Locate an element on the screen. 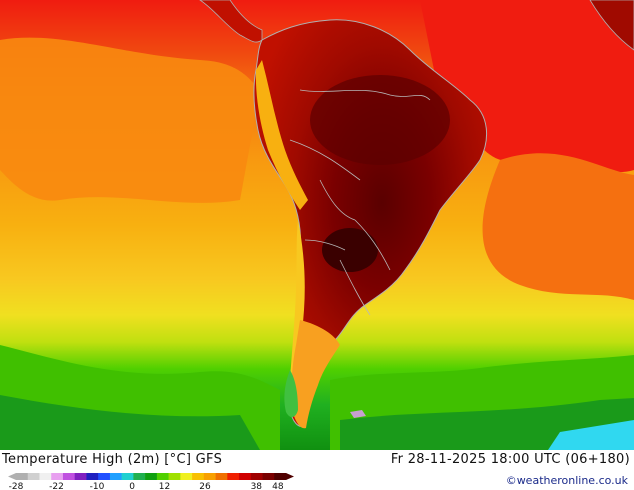 This screenshot has height=490, width=634. patagonia-warm is located at coordinates (315, 374).